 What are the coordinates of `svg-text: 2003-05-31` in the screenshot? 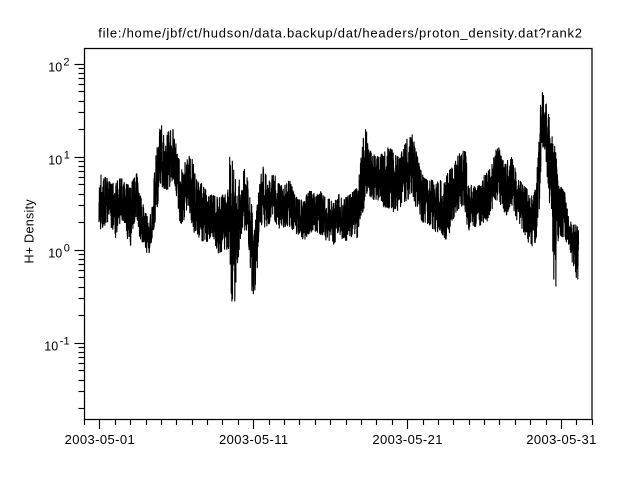 It's located at (561, 439).